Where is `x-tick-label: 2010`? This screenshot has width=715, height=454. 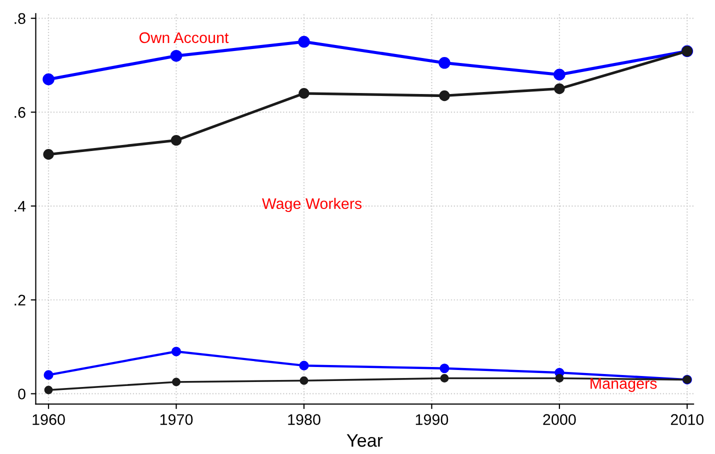 x-tick-label: 2010 is located at coordinates (687, 420).